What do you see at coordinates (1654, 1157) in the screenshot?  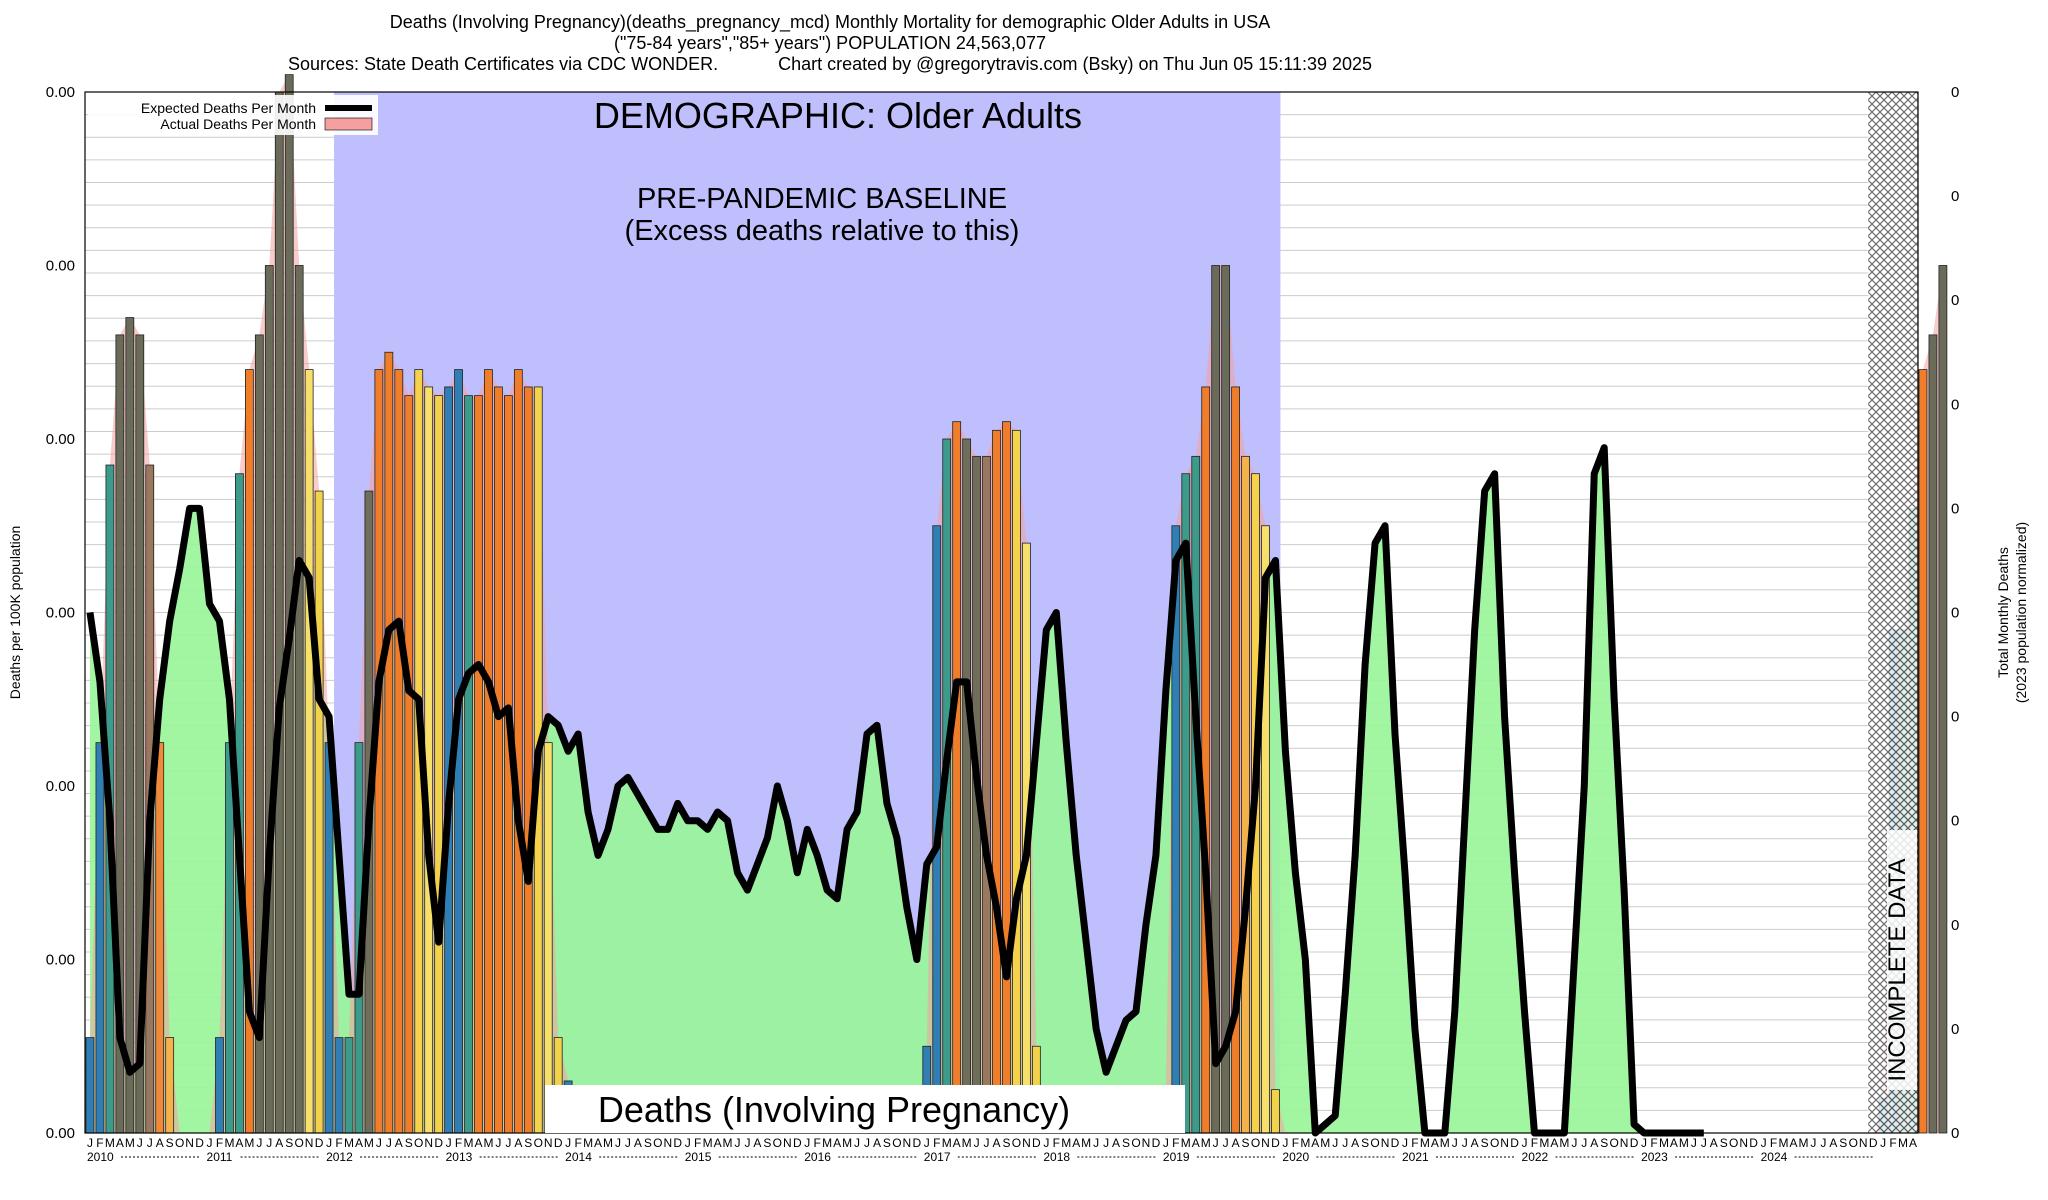 I see `x-tick-year: 2023` at bounding box center [1654, 1157].